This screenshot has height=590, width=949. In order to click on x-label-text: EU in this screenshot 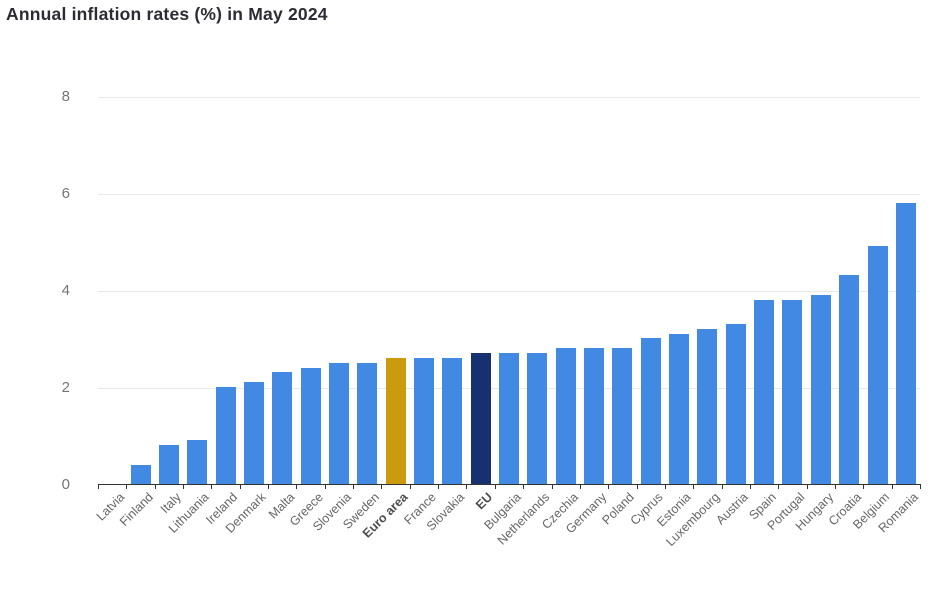, I will do `click(484, 501)`.